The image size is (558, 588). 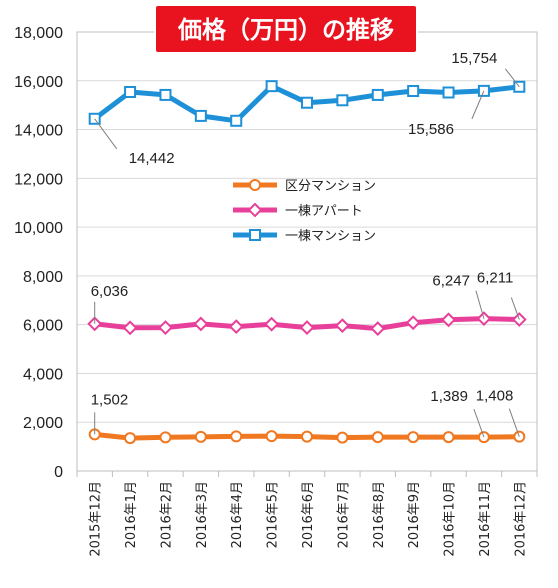 What do you see at coordinates (379, 514) in the screenshot?
I see `x-tick-label: 2016年8月` at bounding box center [379, 514].